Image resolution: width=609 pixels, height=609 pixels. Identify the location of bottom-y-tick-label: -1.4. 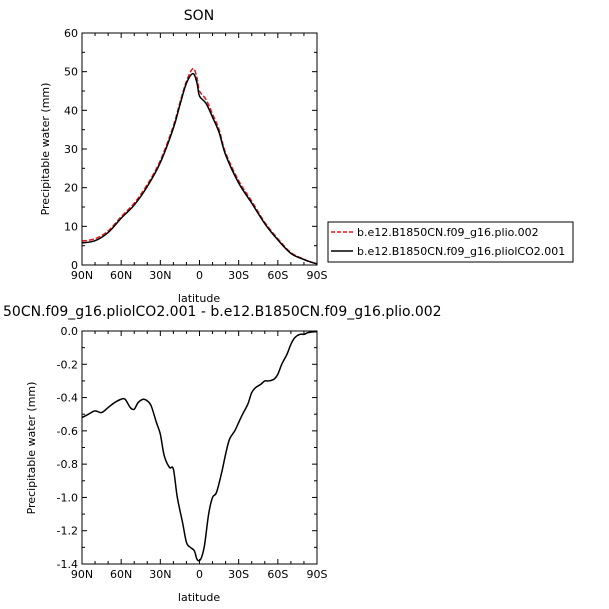
(67, 564).